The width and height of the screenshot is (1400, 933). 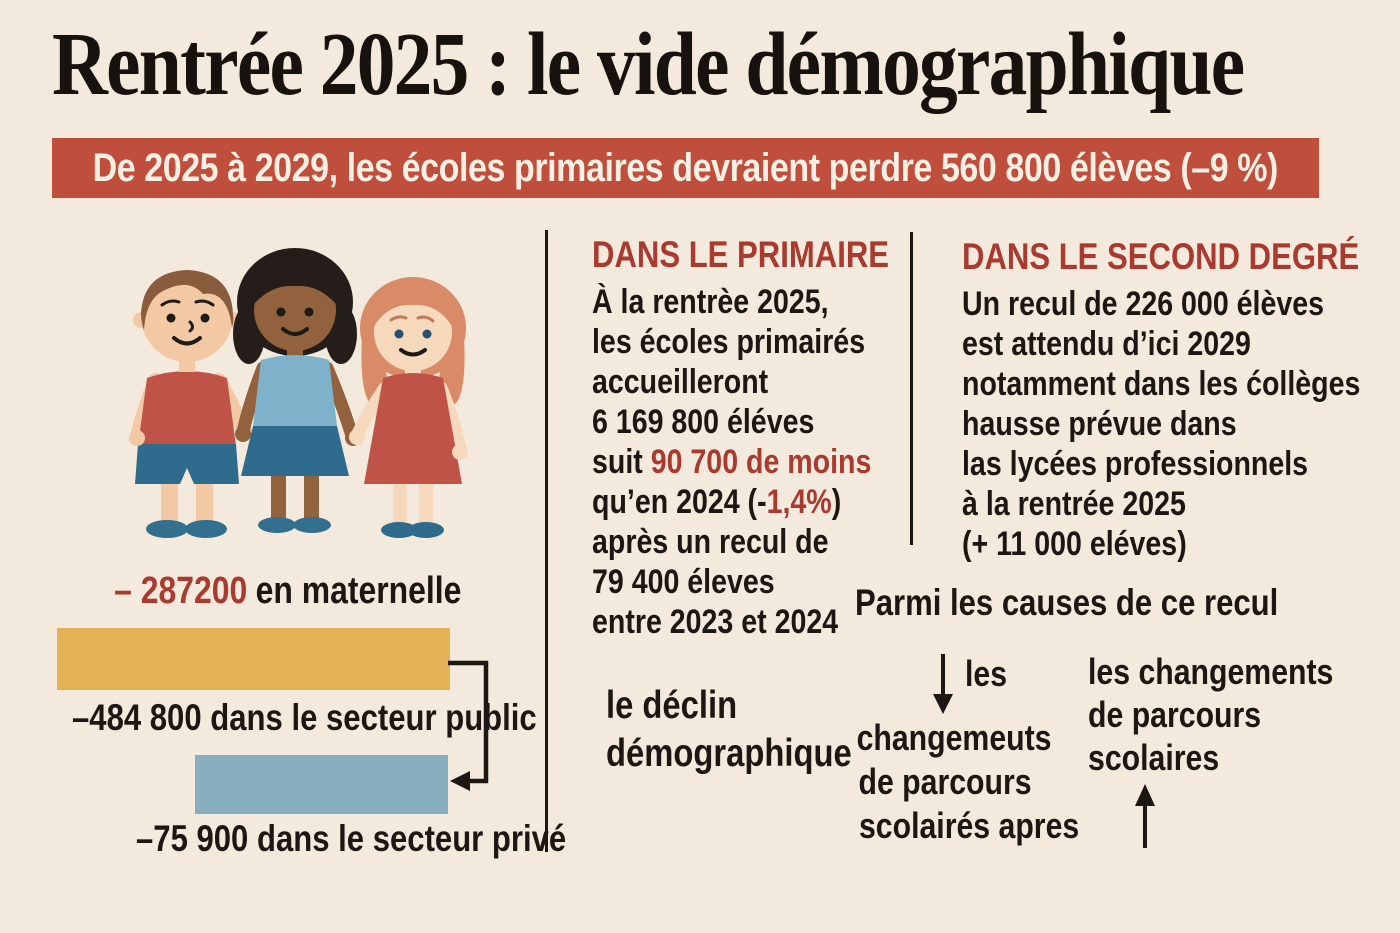 I want to click on primaire-drop-value: 90 700 de moins, so click(x=761, y=462).